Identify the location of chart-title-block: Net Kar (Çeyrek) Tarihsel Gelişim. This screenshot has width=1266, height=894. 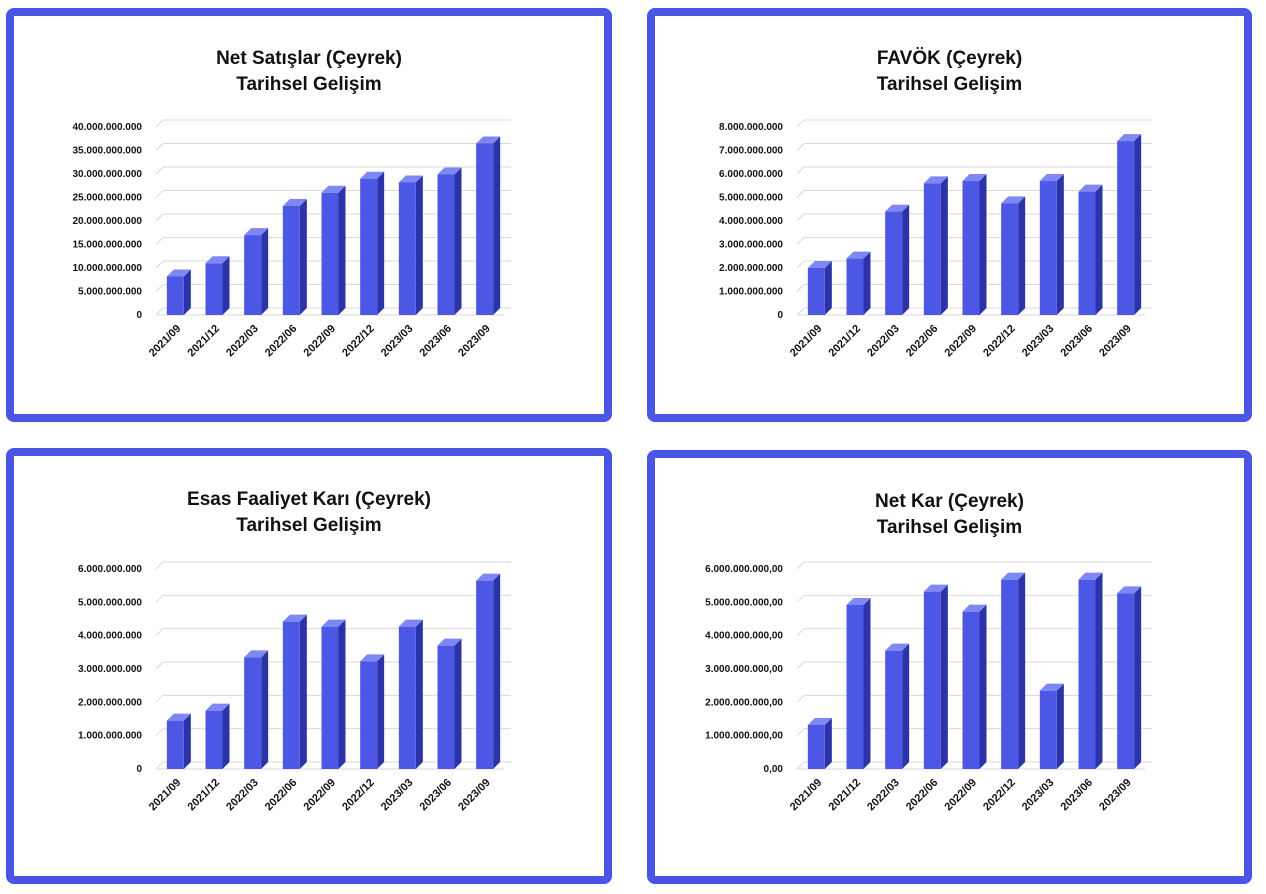
(949, 515).